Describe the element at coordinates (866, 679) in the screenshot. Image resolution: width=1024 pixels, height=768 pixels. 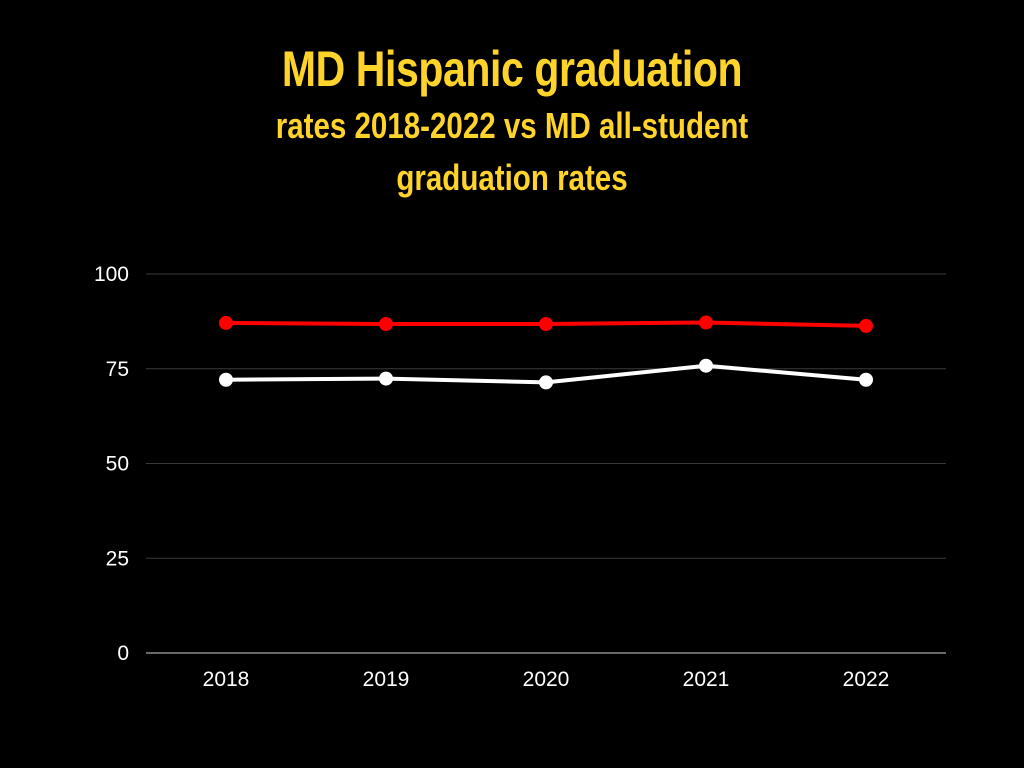
I see `x-tick-label: 2022` at that location.